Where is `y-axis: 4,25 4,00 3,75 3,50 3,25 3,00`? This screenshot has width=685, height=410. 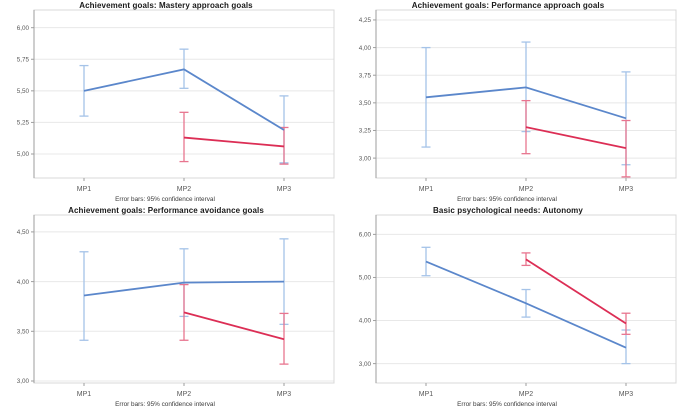
y-axis: 4,25 4,00 3,75 3,50 3,25 3,00 is located at coordinates (368, 94).